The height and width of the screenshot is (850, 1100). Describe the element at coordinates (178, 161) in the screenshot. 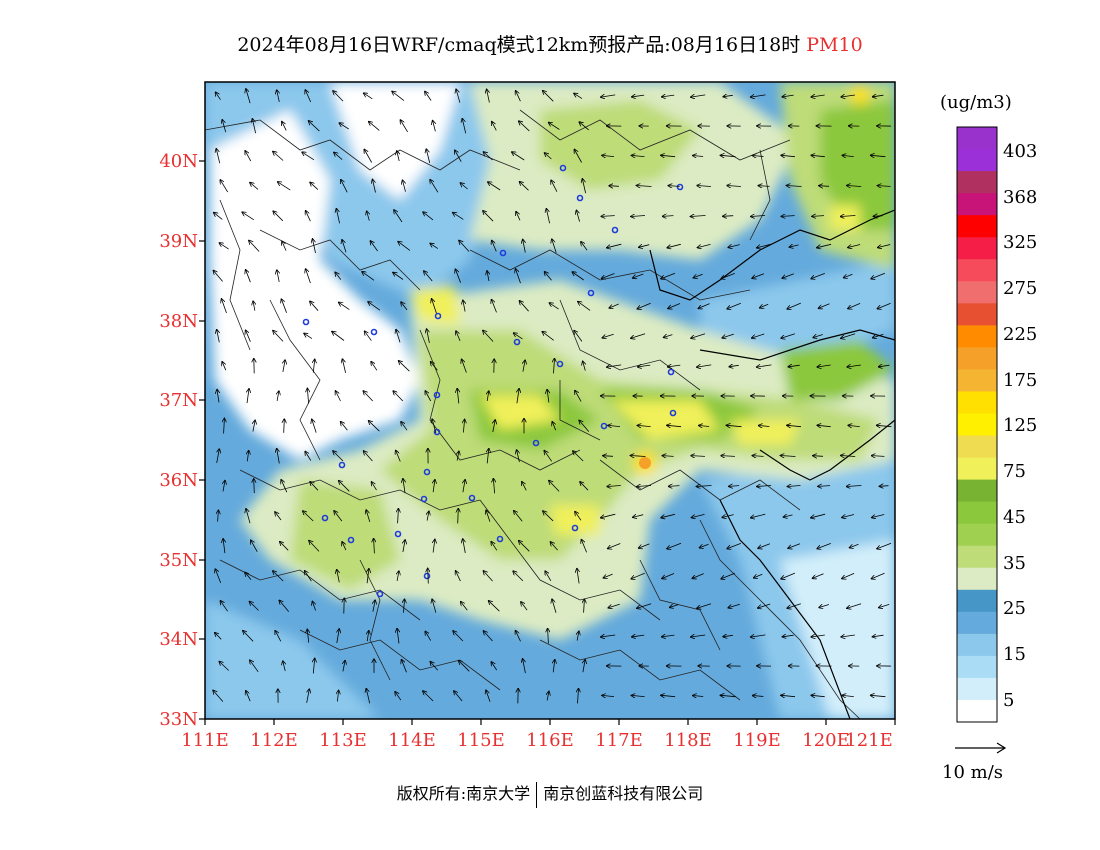

I see `lat-label-40n: 40N` at that location.